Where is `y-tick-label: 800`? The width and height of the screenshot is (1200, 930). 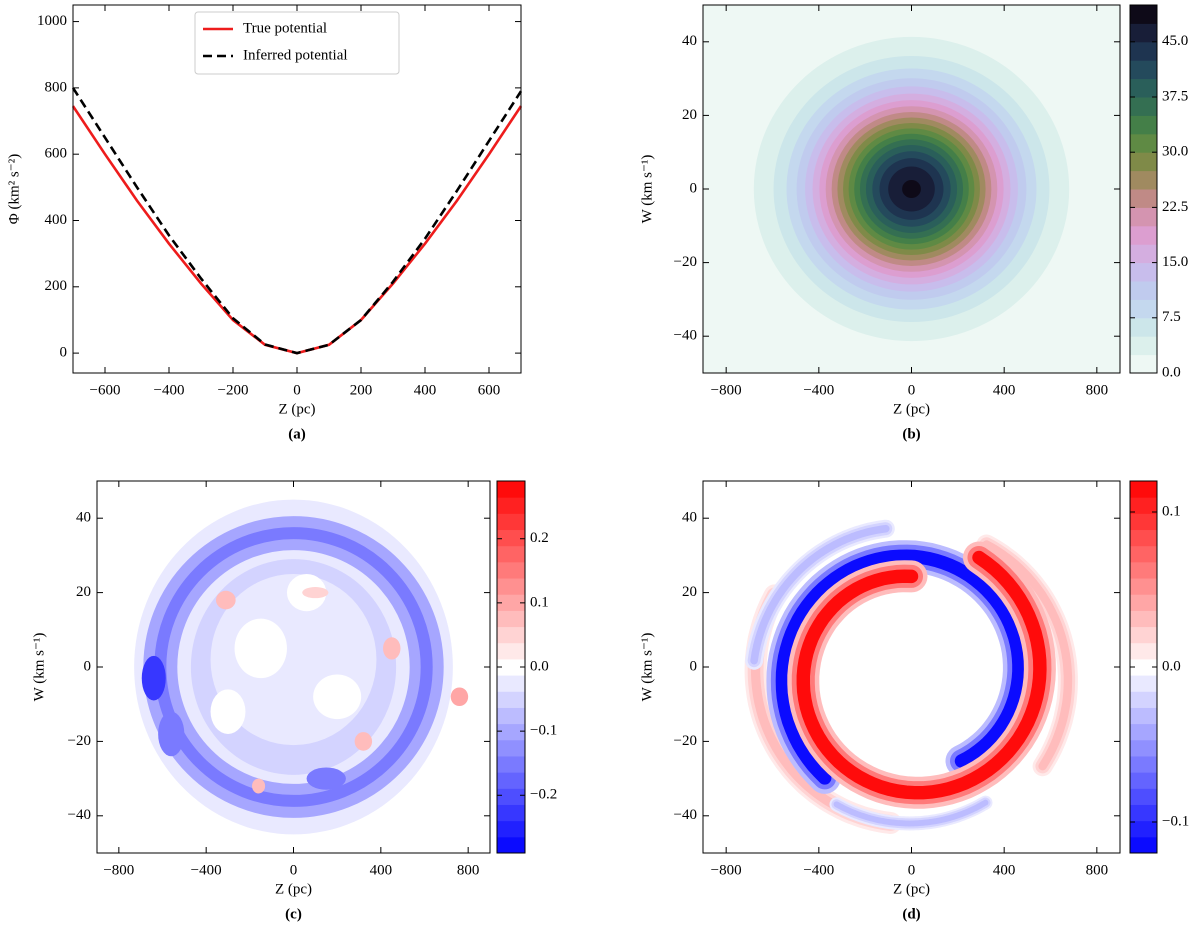
y-tick-label: 800 is located at coordinates (56, 87).